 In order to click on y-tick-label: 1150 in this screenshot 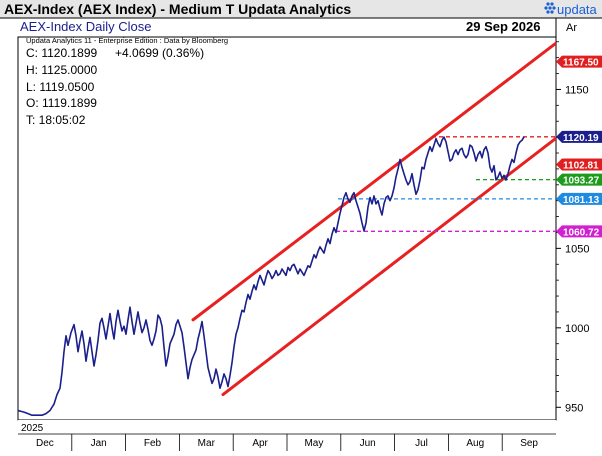, I will do `click(577, 90)`.